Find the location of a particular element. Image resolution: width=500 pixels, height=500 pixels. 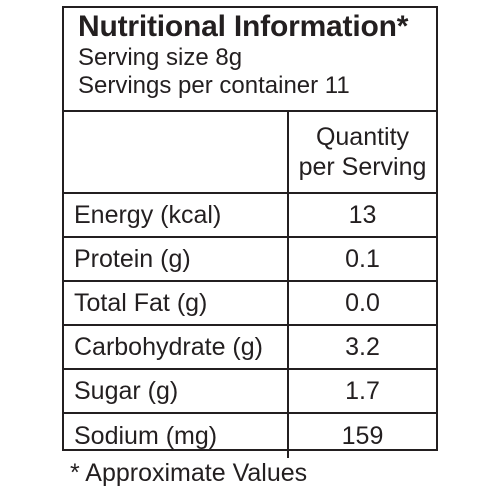

quantity-per-serving-header: Quantity per Serving is located at coordinates (362, 152).